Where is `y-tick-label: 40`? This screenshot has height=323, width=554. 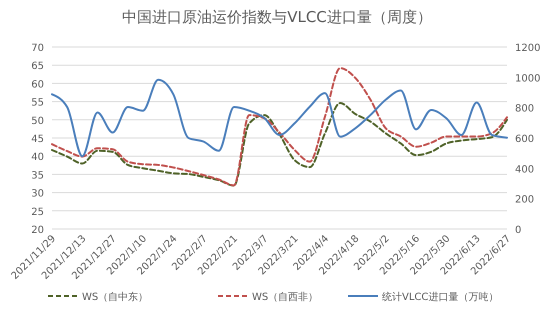
y-tick-label: 40 is located at coordinates (37, 158).